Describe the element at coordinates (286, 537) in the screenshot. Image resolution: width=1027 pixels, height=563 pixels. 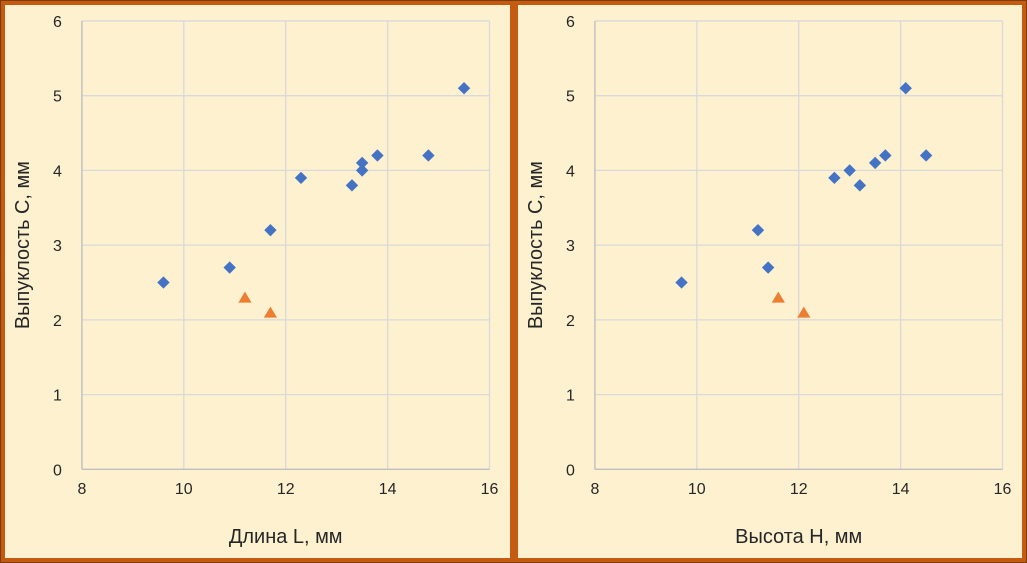
I see `x-axis-title: Длина L, мм` at that location.